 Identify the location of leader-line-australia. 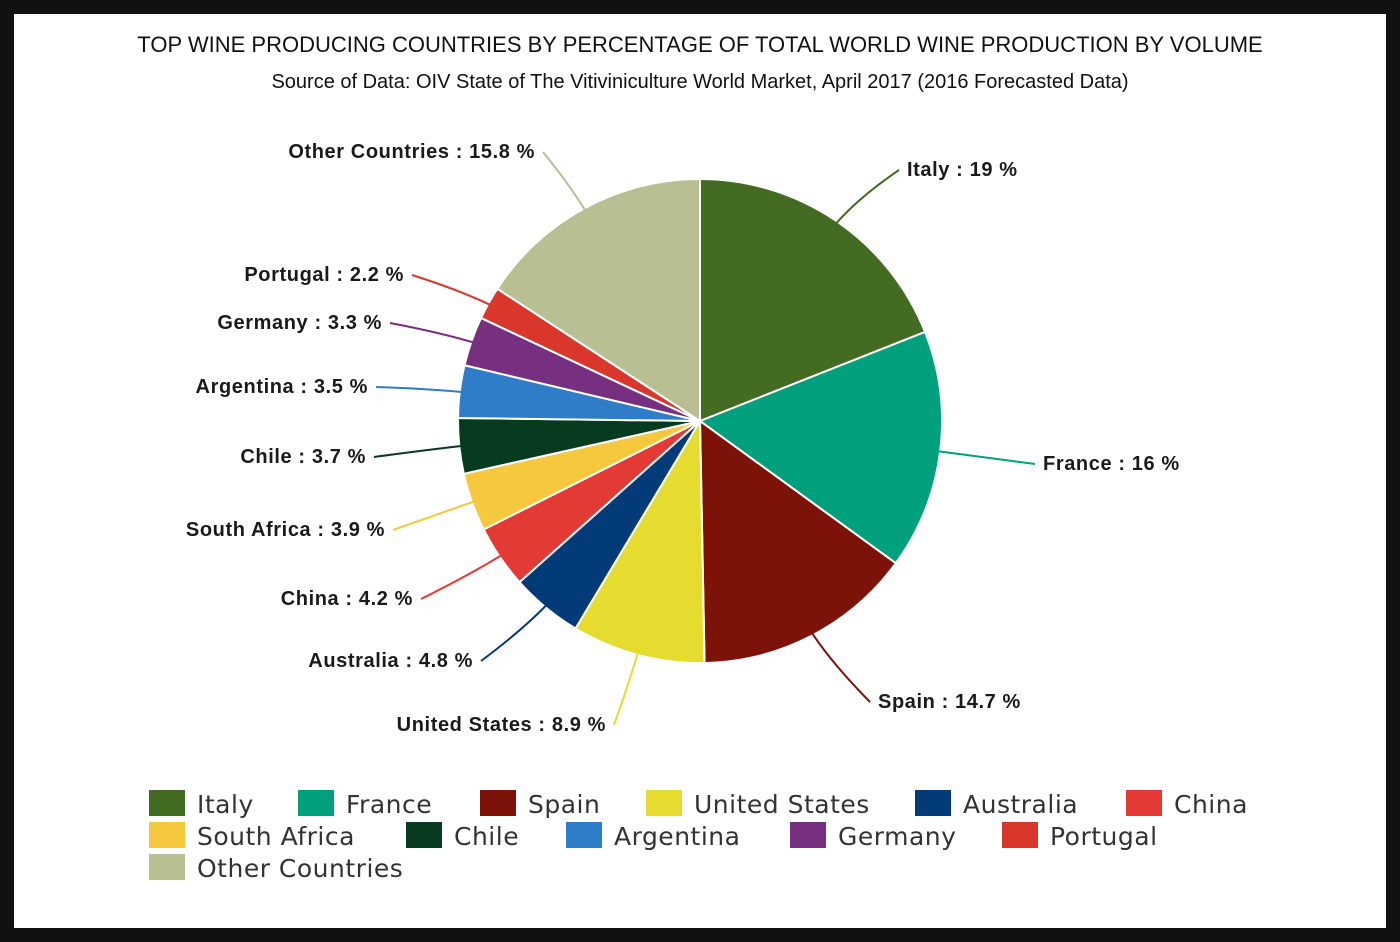
(521, 624).